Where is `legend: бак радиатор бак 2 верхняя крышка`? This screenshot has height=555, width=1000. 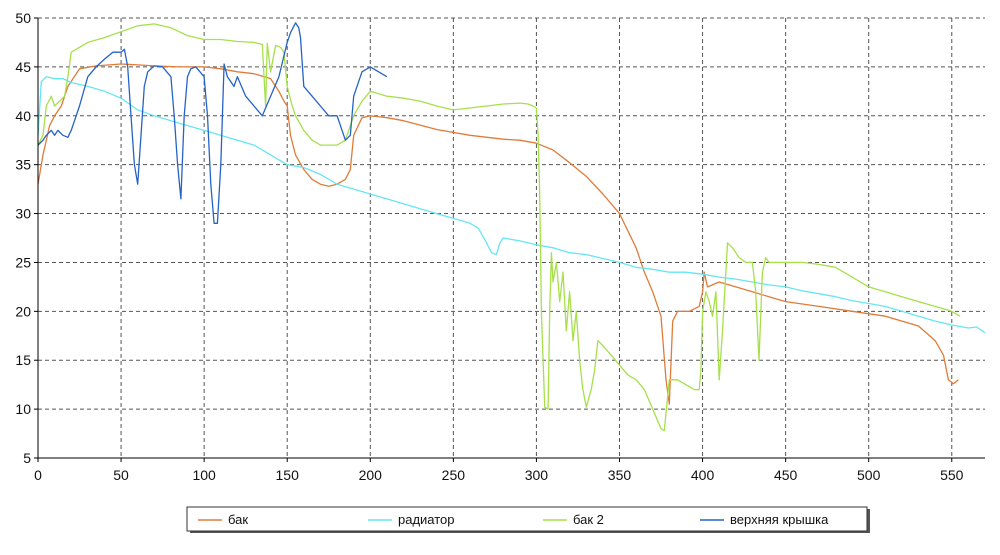 legend: бак радиатор бак 2 верхняя крышка is located at coordinates (528, 519).